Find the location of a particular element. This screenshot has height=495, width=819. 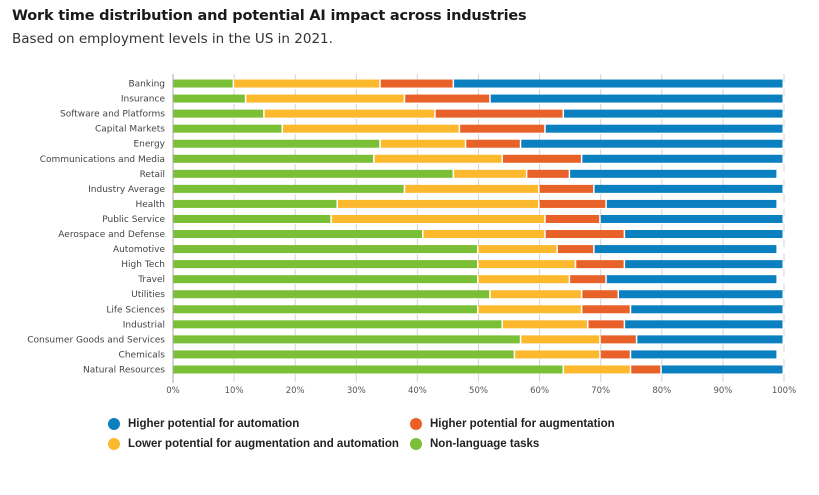

x-tick-label: 60% is located at coordinates (539, 391).